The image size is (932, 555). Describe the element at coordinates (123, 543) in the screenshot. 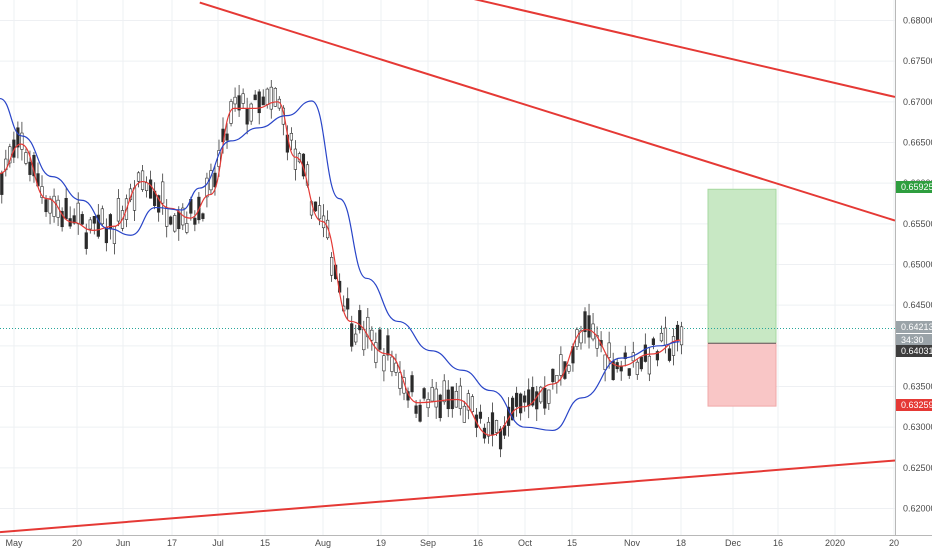

I see `time-tick-label: Jun` at that location.